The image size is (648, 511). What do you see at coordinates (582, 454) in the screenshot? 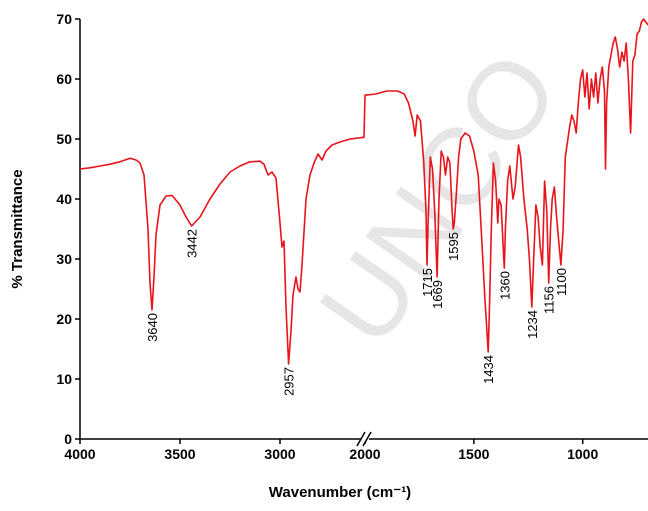
I see `x-tick-label: 1000` at bounding box center [582, 454].